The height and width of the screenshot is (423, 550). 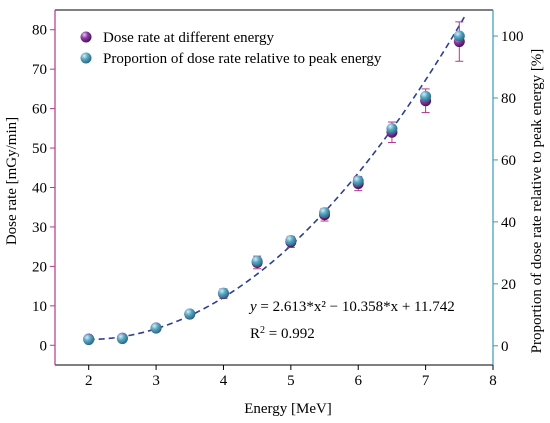 What do you see at coordinates (493, 381) in the screenshot?
I see `x-tick-label: 8` at bounding box center [493, 381].